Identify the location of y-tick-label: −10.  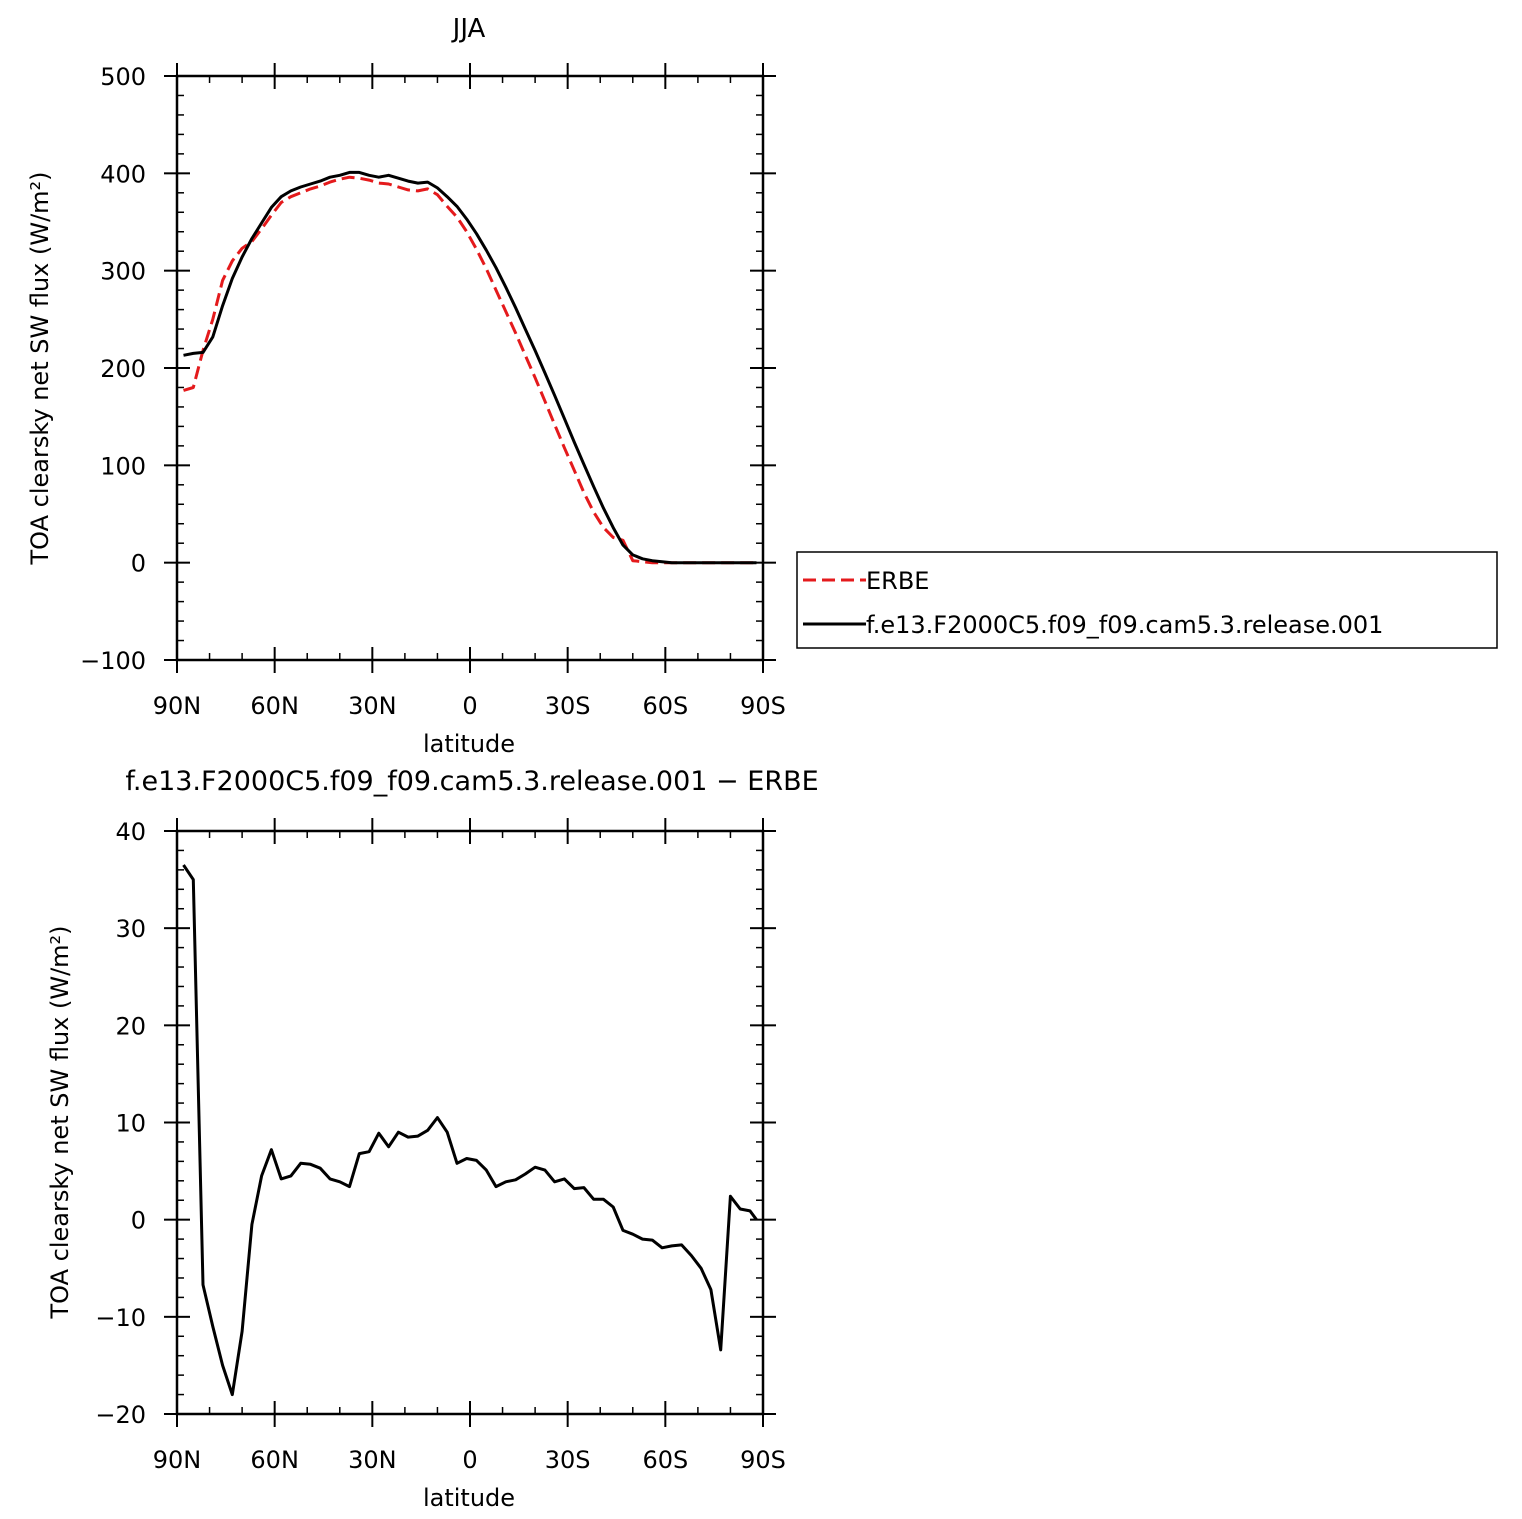
(120, 1318).